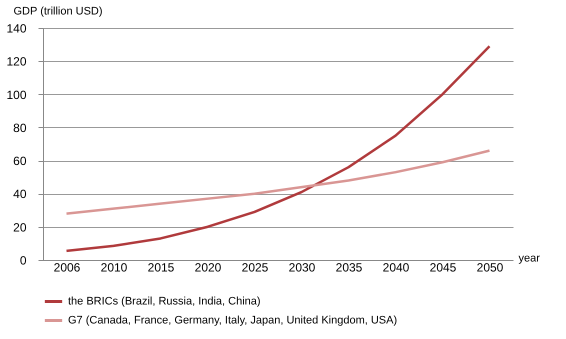 This screenshot has width=566, height=339. I want to click on y-tick-label: 40, so click(20, 194).